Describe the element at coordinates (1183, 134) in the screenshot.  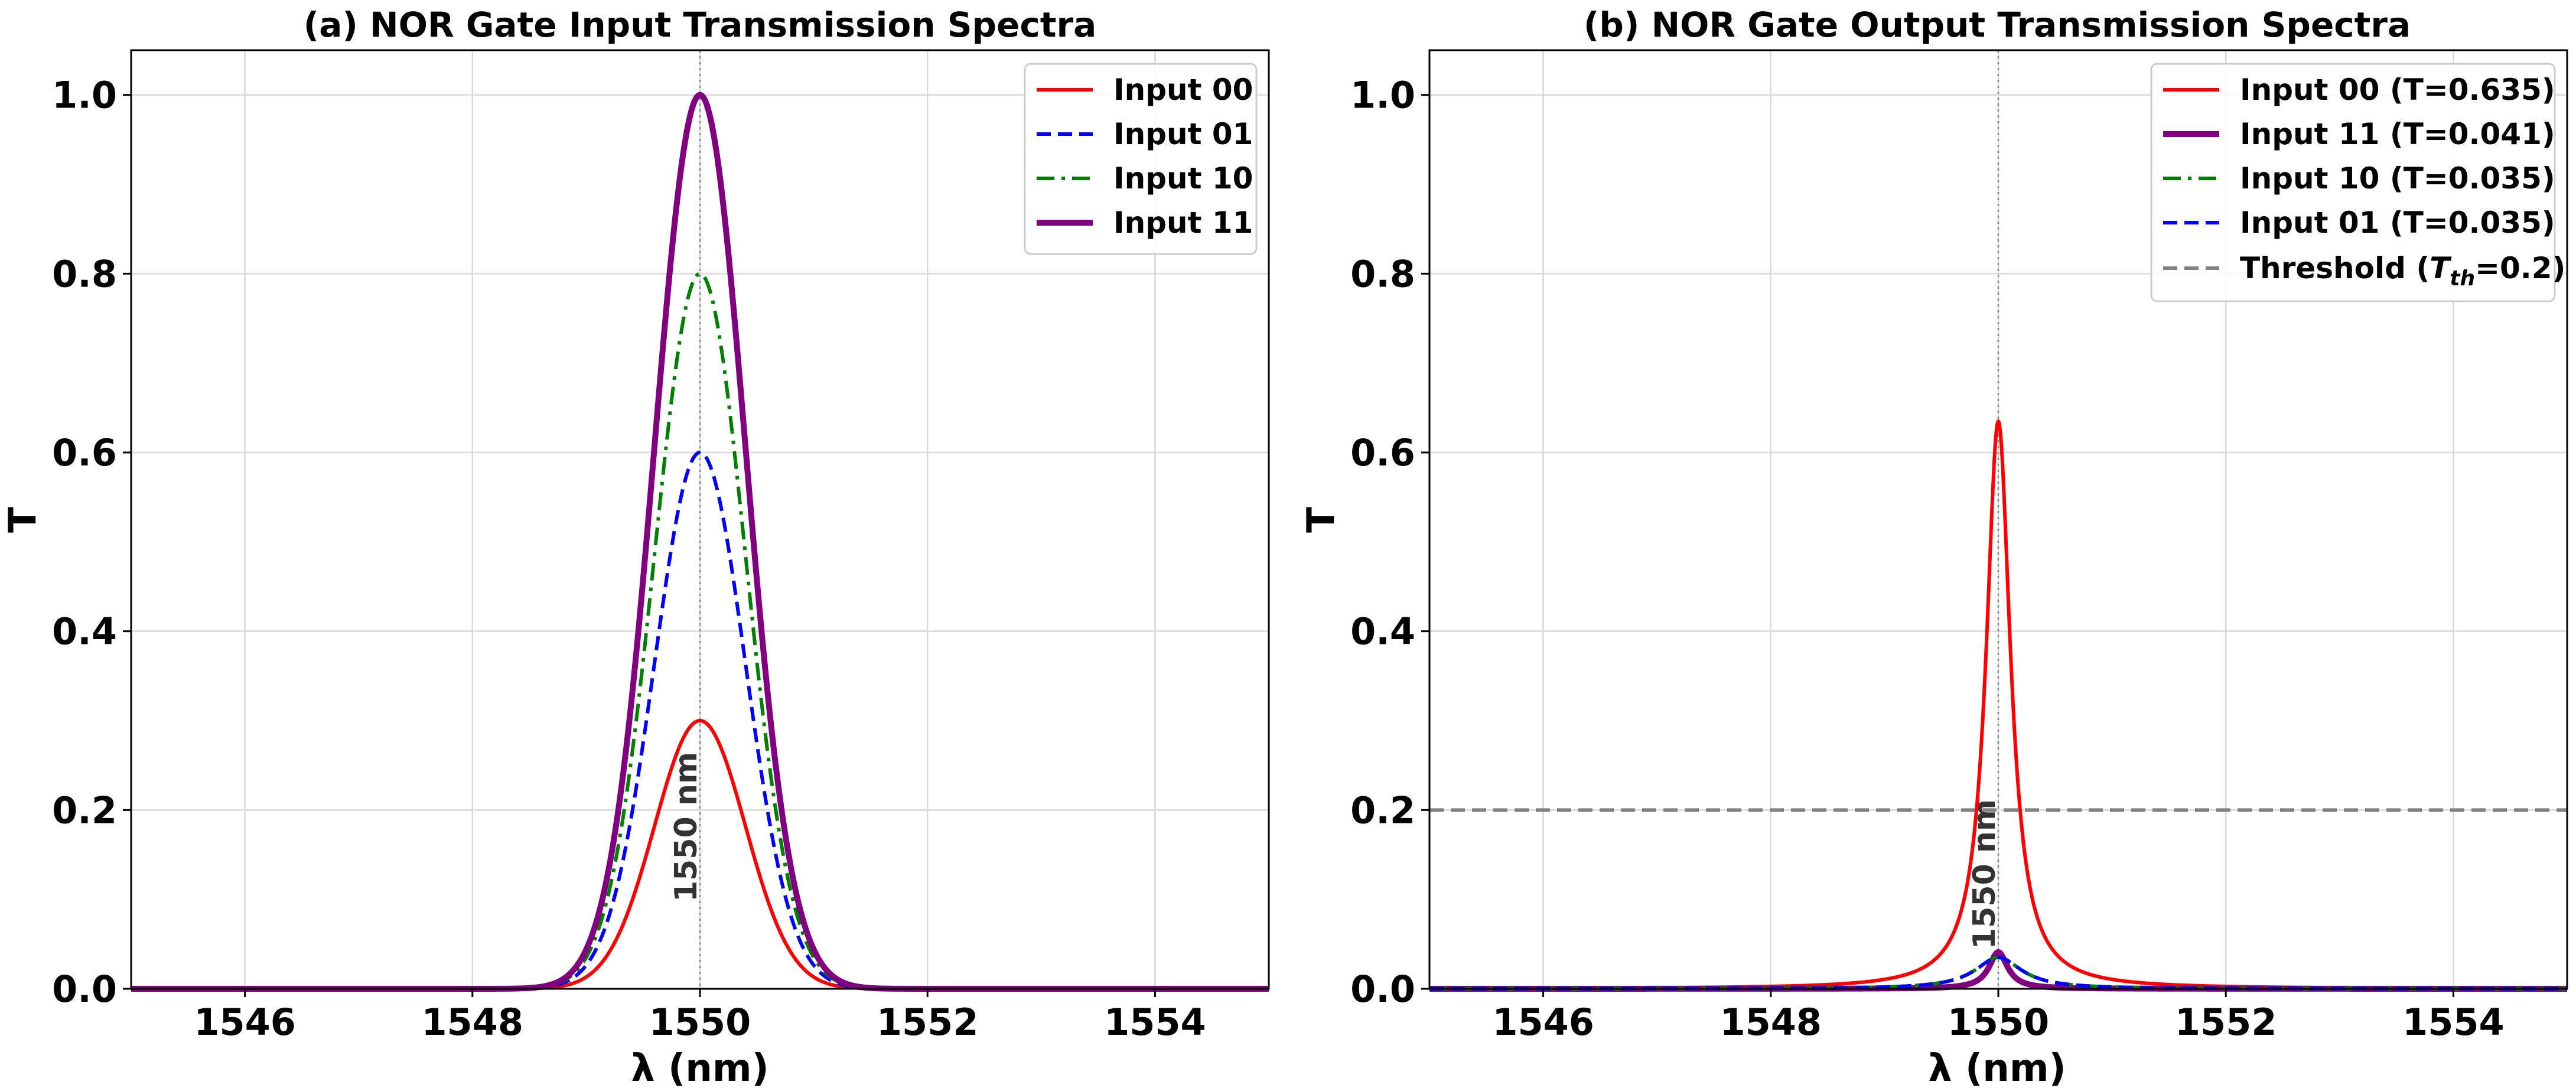
I see `legend-label: Input 01` at that location.